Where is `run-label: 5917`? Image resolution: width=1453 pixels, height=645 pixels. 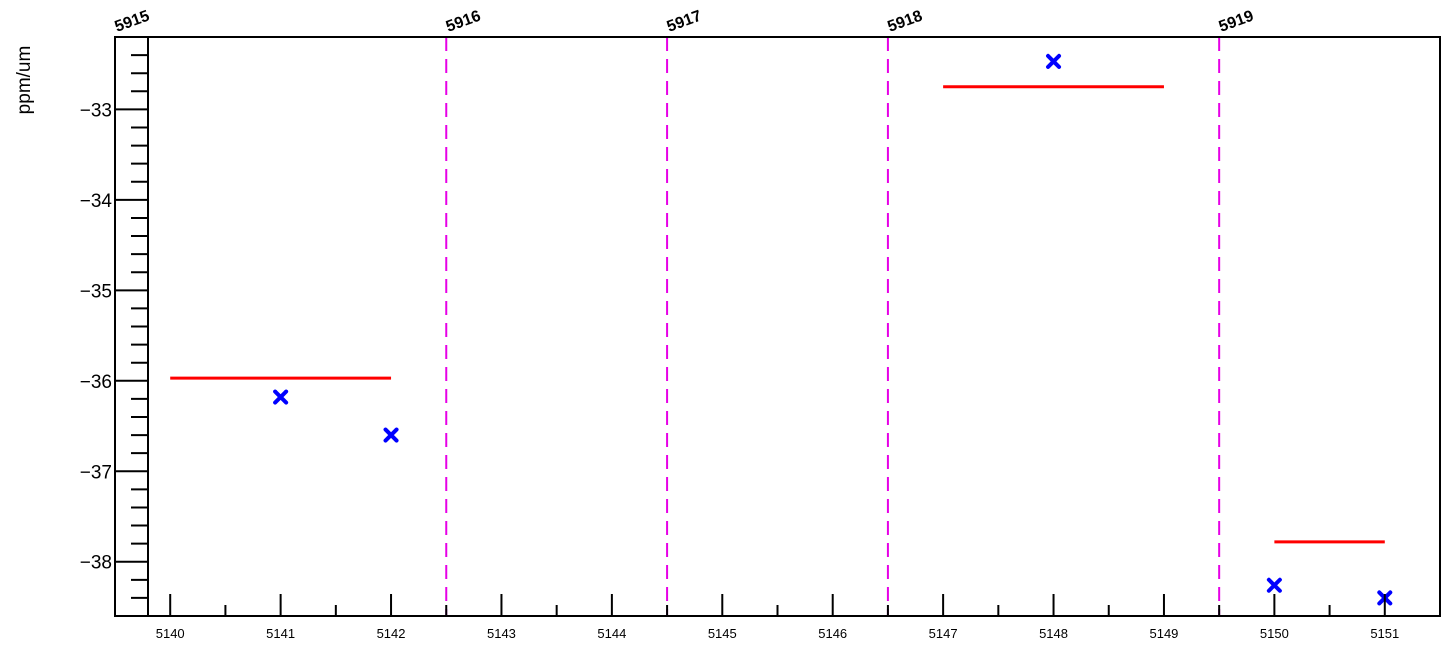
run-label: 5917 is located at coordinates (684, 22).